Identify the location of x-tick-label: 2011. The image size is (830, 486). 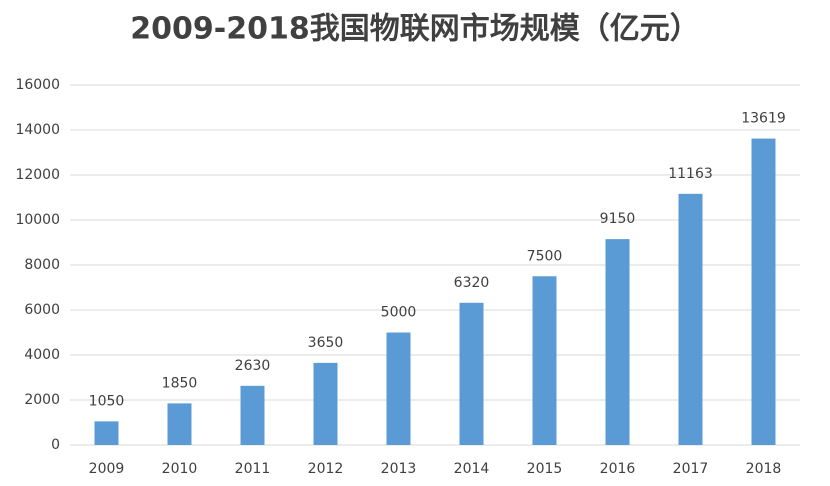
(253, 469).